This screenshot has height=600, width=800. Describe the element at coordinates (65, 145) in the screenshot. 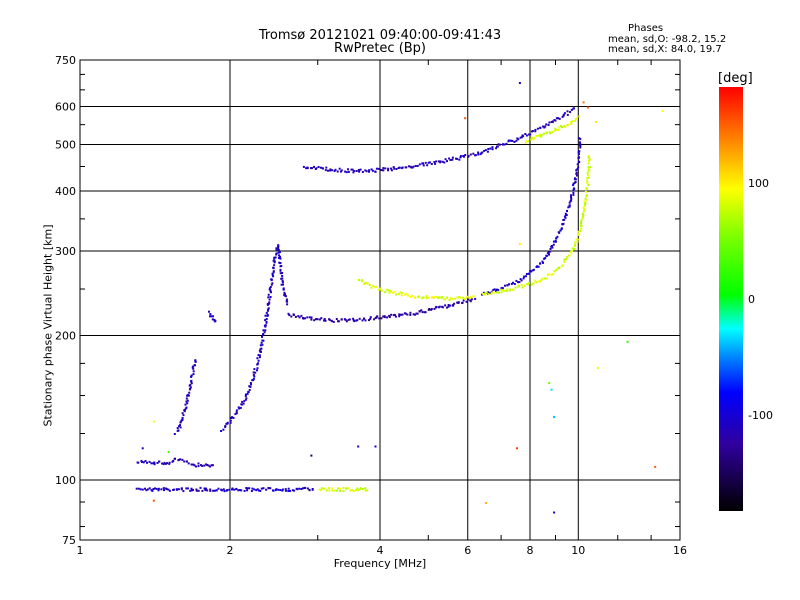

I see `y-tick-label: 500` at that location.